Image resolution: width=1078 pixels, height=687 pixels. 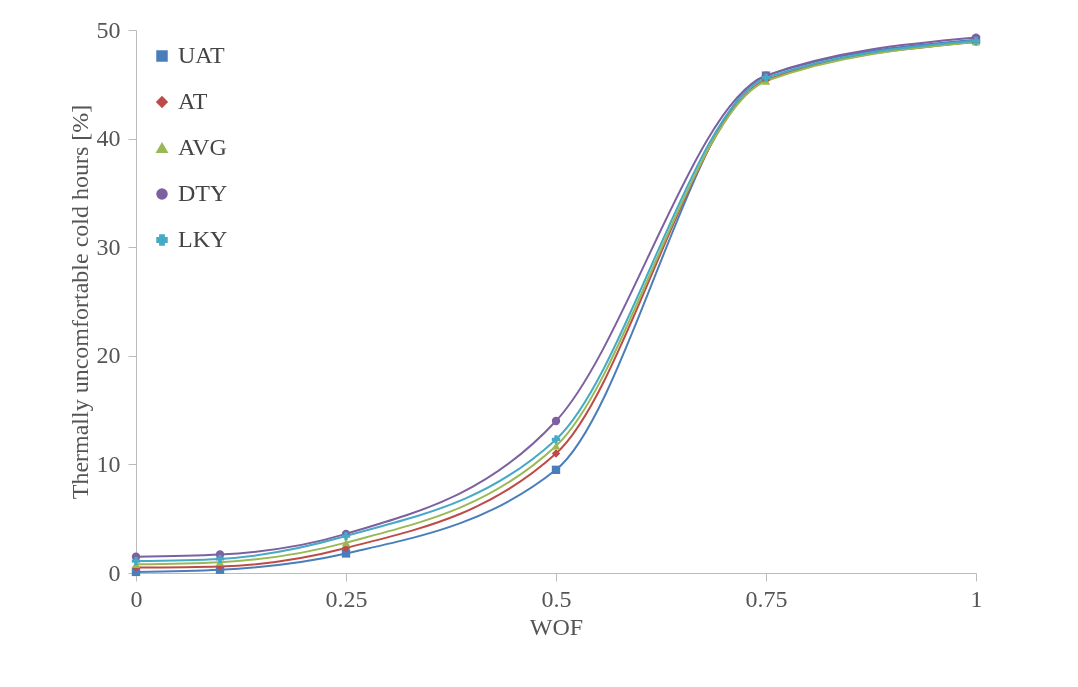 What do you see at coordinates (766, 598) in the screenshot?
I see `x-tick-label: 0.75` at bounding box center [766, 598].